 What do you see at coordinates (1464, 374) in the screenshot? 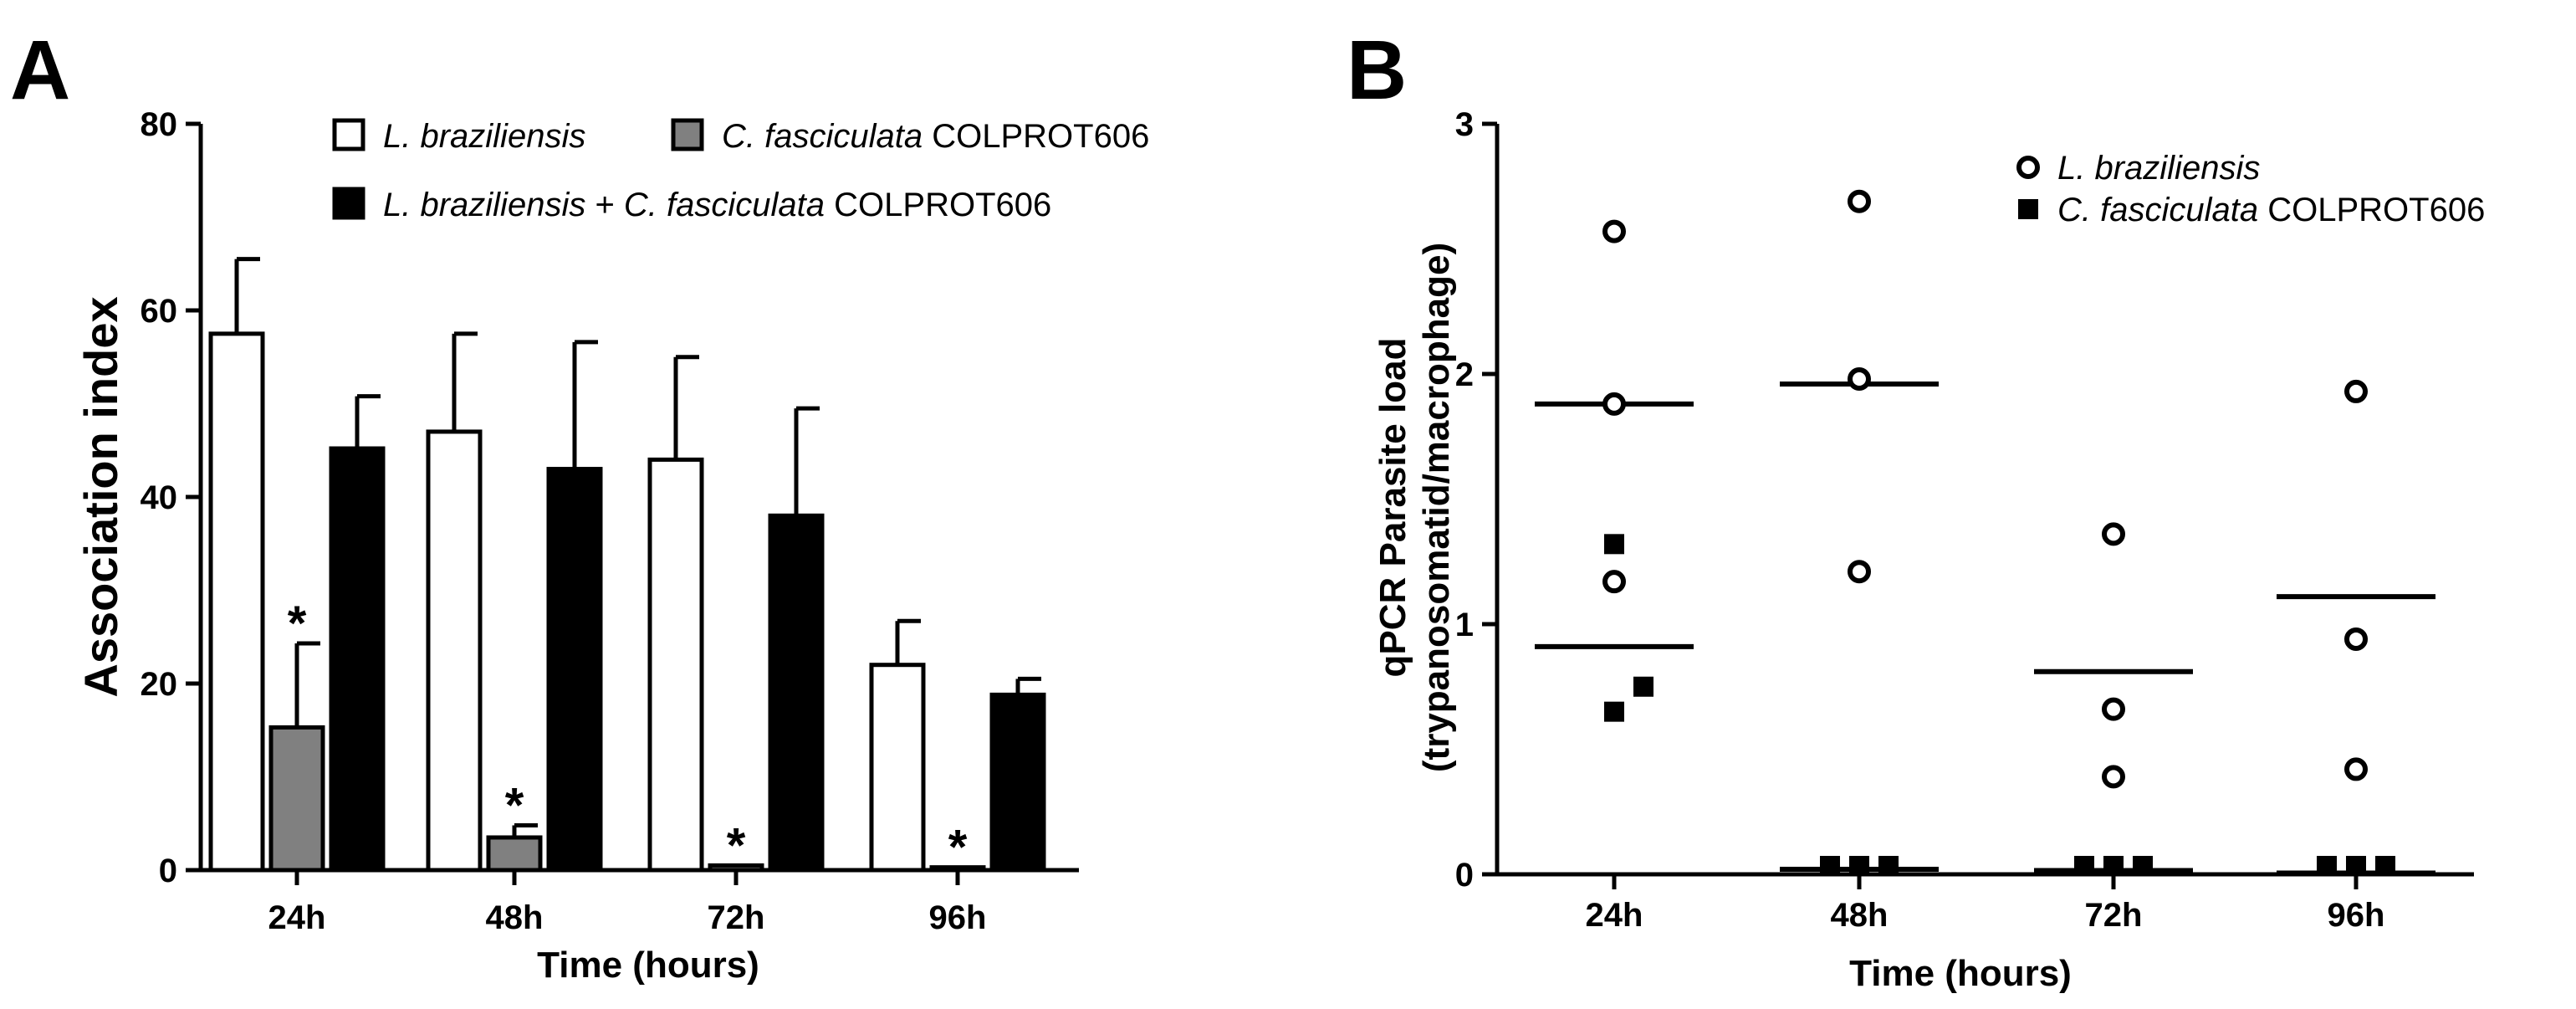
I see `y-tick-label: 2` at bounding box center [1464, 374].